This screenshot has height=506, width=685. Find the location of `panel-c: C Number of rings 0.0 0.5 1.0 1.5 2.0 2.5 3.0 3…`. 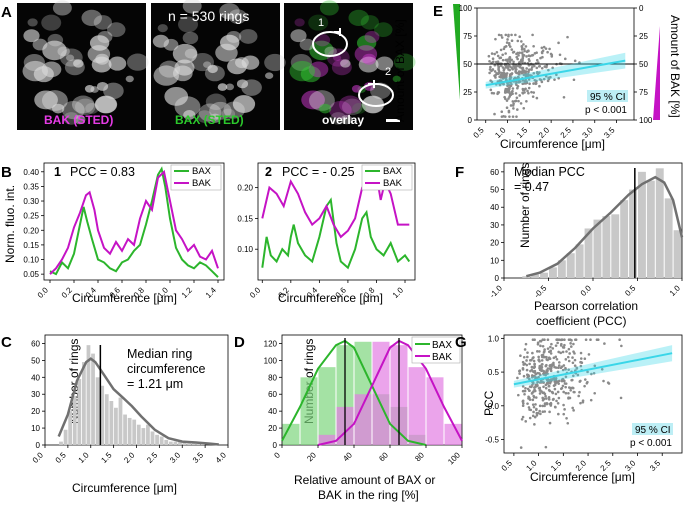

panel-c: C Number of rings 0.0 0.5 1.0 1.5 2.0 2.5 3.0 3… is located at coordinates (115, 414).